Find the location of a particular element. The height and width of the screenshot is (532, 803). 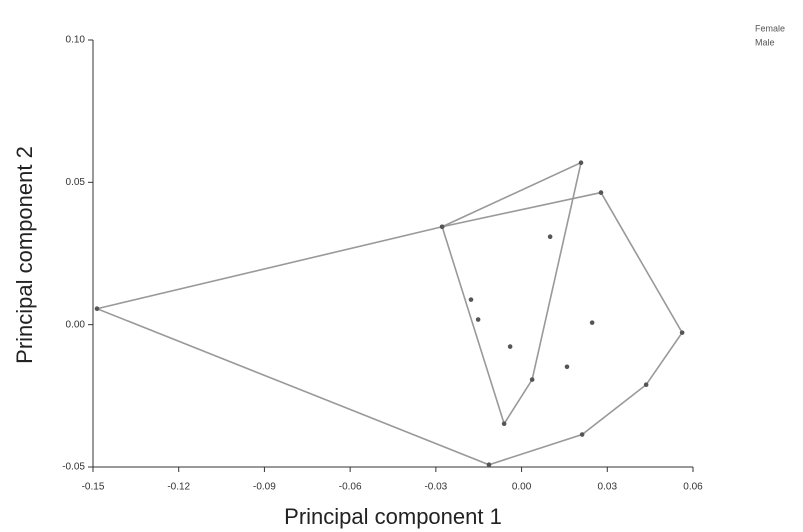

legend-label: Male is located at coordinates (765, 42).